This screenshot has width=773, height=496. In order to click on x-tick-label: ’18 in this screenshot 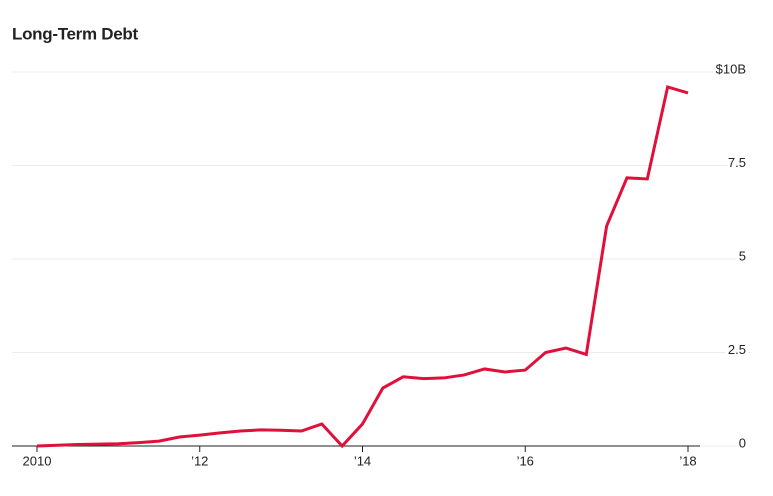, I will do `click(687, 460)`.